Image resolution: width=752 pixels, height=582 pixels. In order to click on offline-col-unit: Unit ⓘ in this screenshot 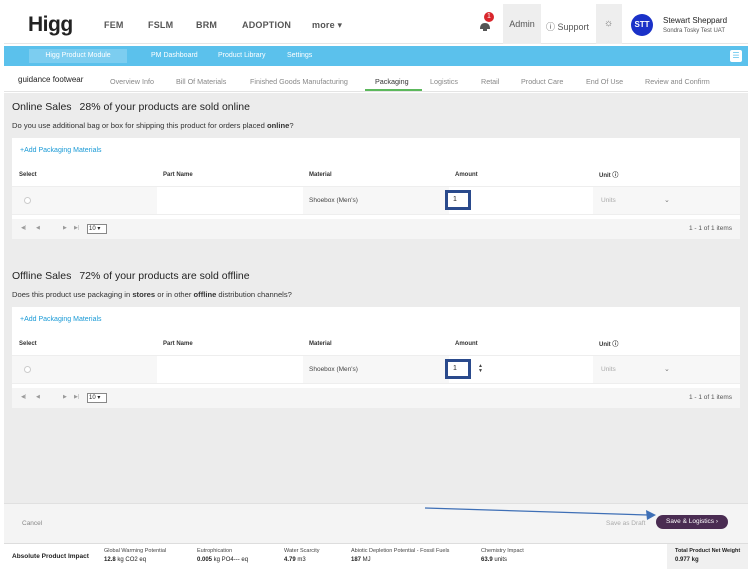, I will do `click(609, 345)`.